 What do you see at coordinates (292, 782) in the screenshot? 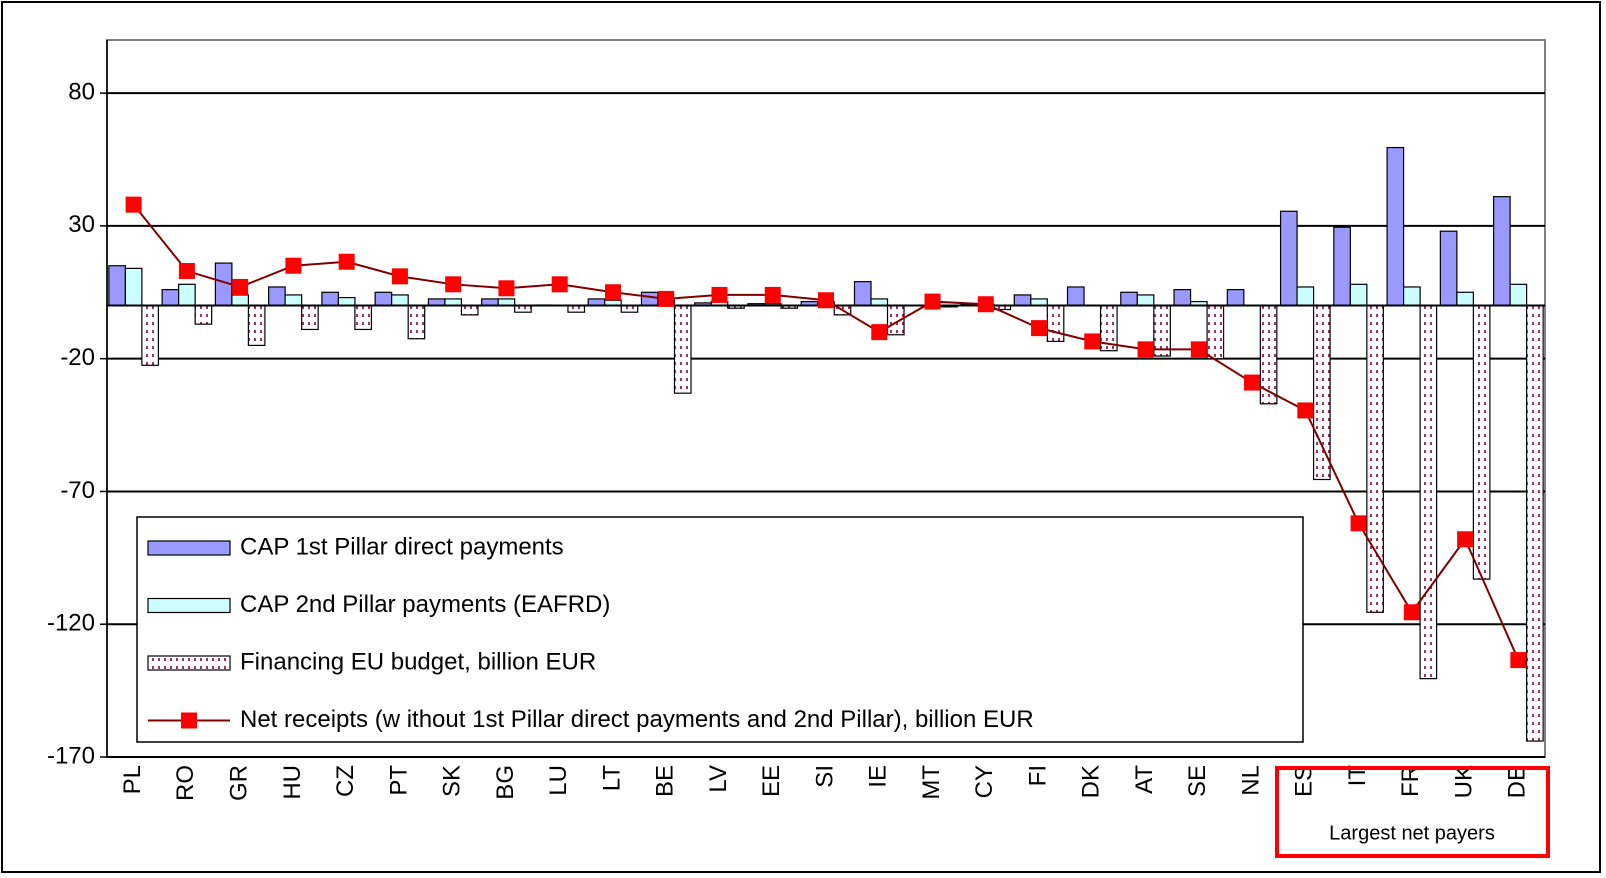
I see `x-tick-label: HU` at bounding box center [292, 782].